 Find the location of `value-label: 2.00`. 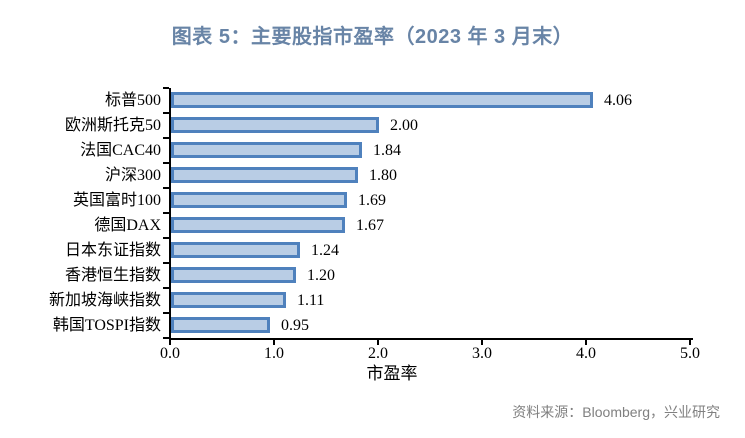

value-label: 2.00 is located at coordinates (404, 125).